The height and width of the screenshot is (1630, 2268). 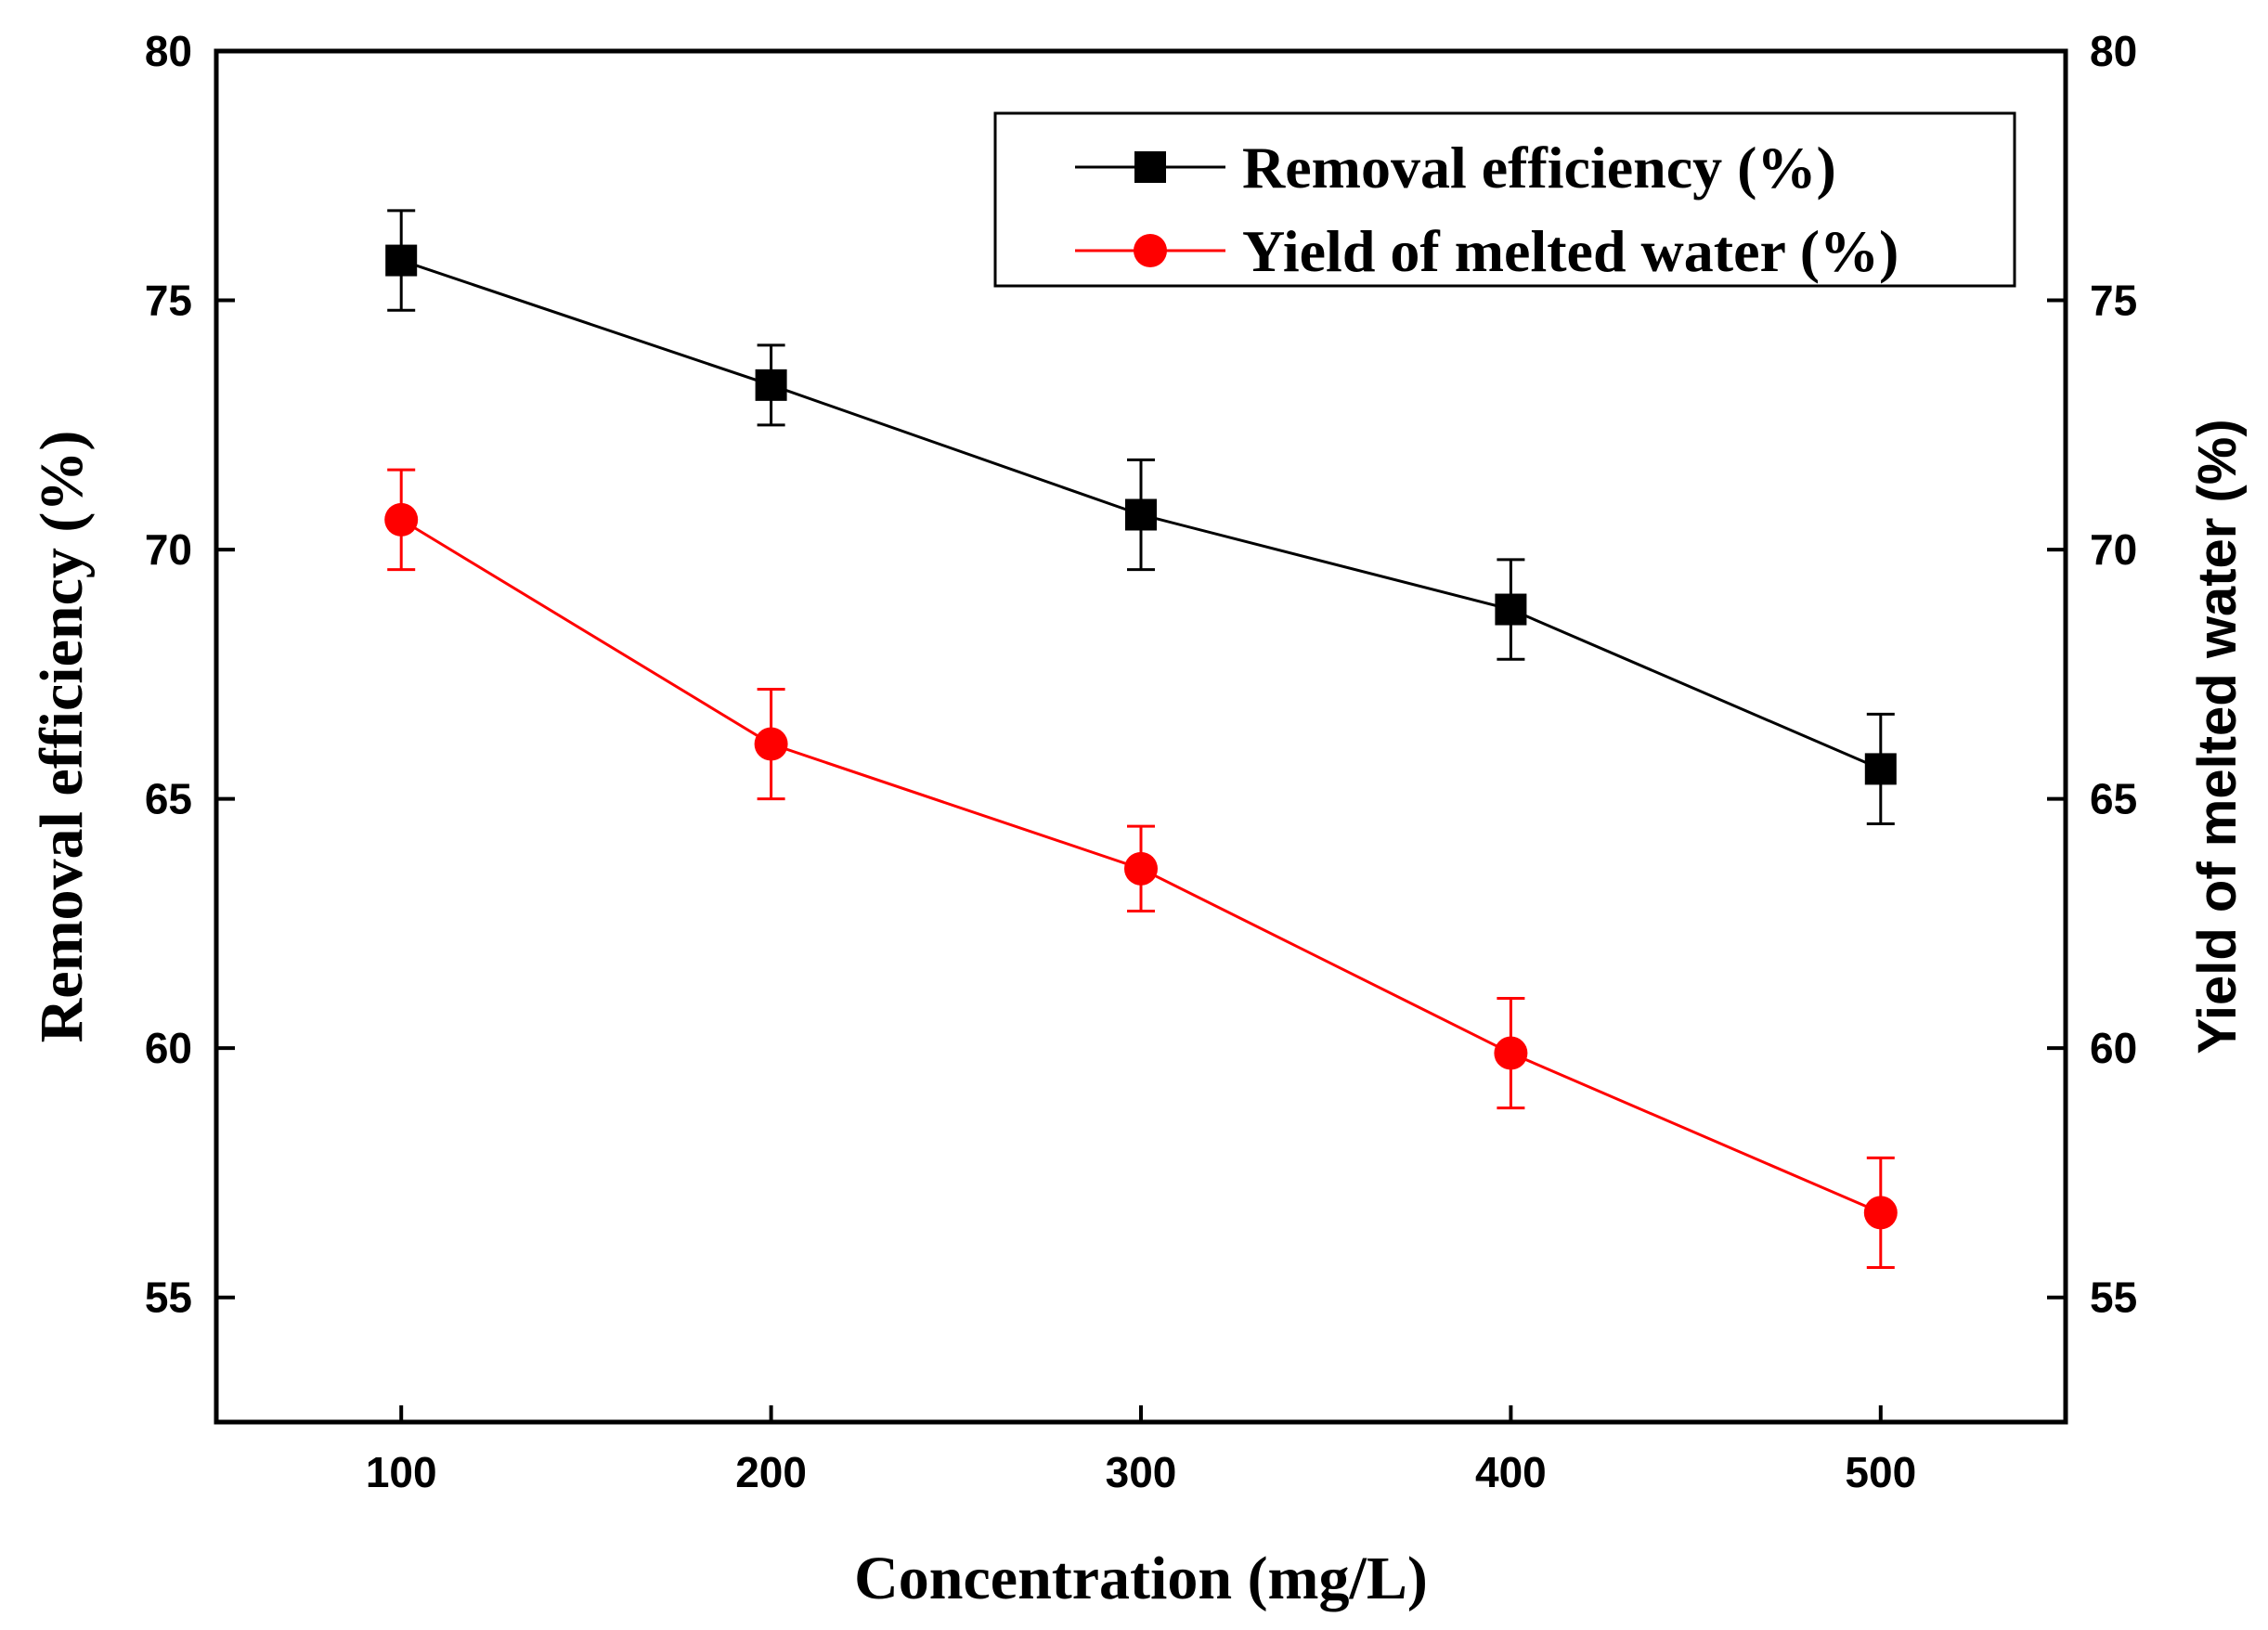 What do you see at coordinates (1511, 1472) in the screenshot?
I see `x-tick-label: 400` at bounding box center [1511, 1472].